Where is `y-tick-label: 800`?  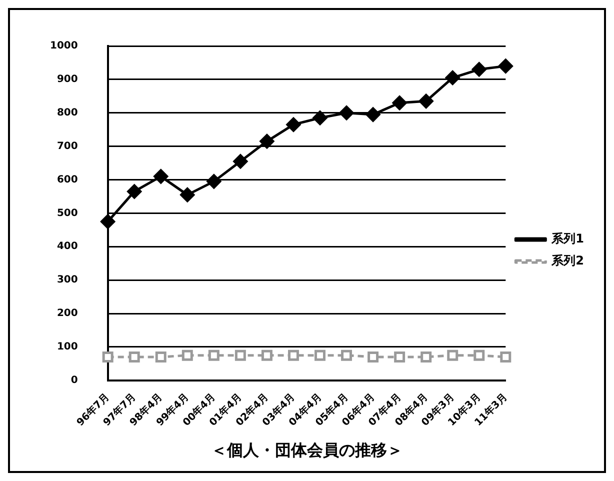
y-tick-label: 800 is located at coordinates (67, 112).